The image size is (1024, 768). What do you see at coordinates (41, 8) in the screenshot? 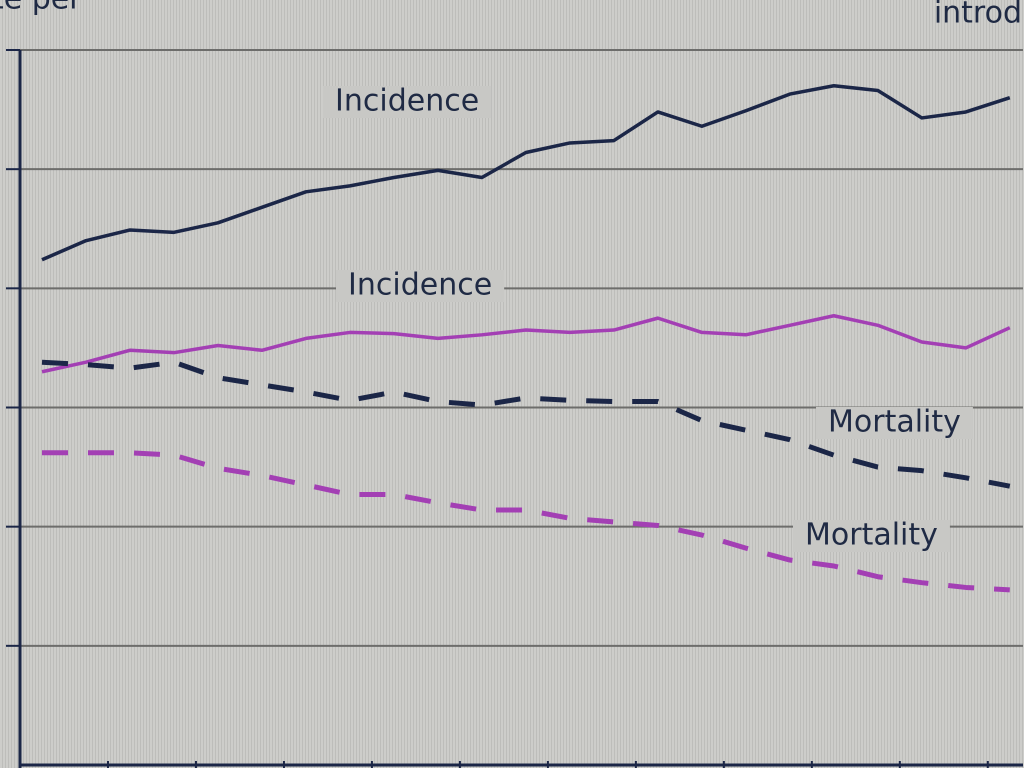
I see `annotation: te per` at bounding box center [41, 8].